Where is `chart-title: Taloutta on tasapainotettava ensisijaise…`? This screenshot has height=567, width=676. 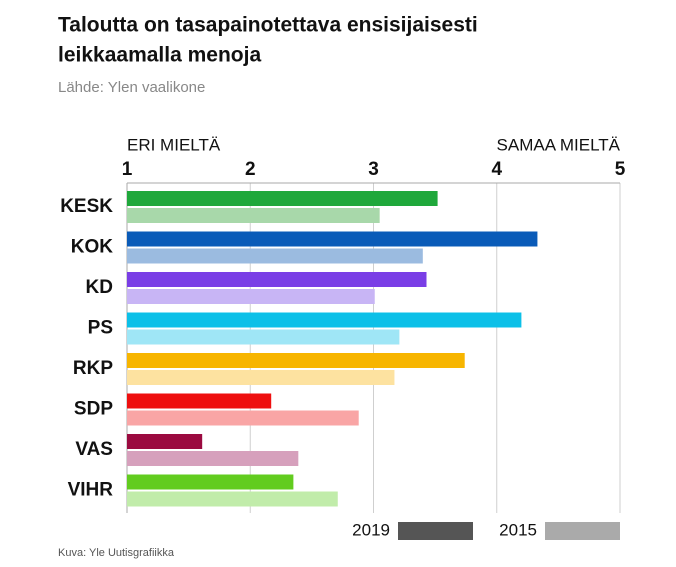
chart-title: Taloutta on tasapainotettava ensisijaise… is located at coordinates (268, 25).